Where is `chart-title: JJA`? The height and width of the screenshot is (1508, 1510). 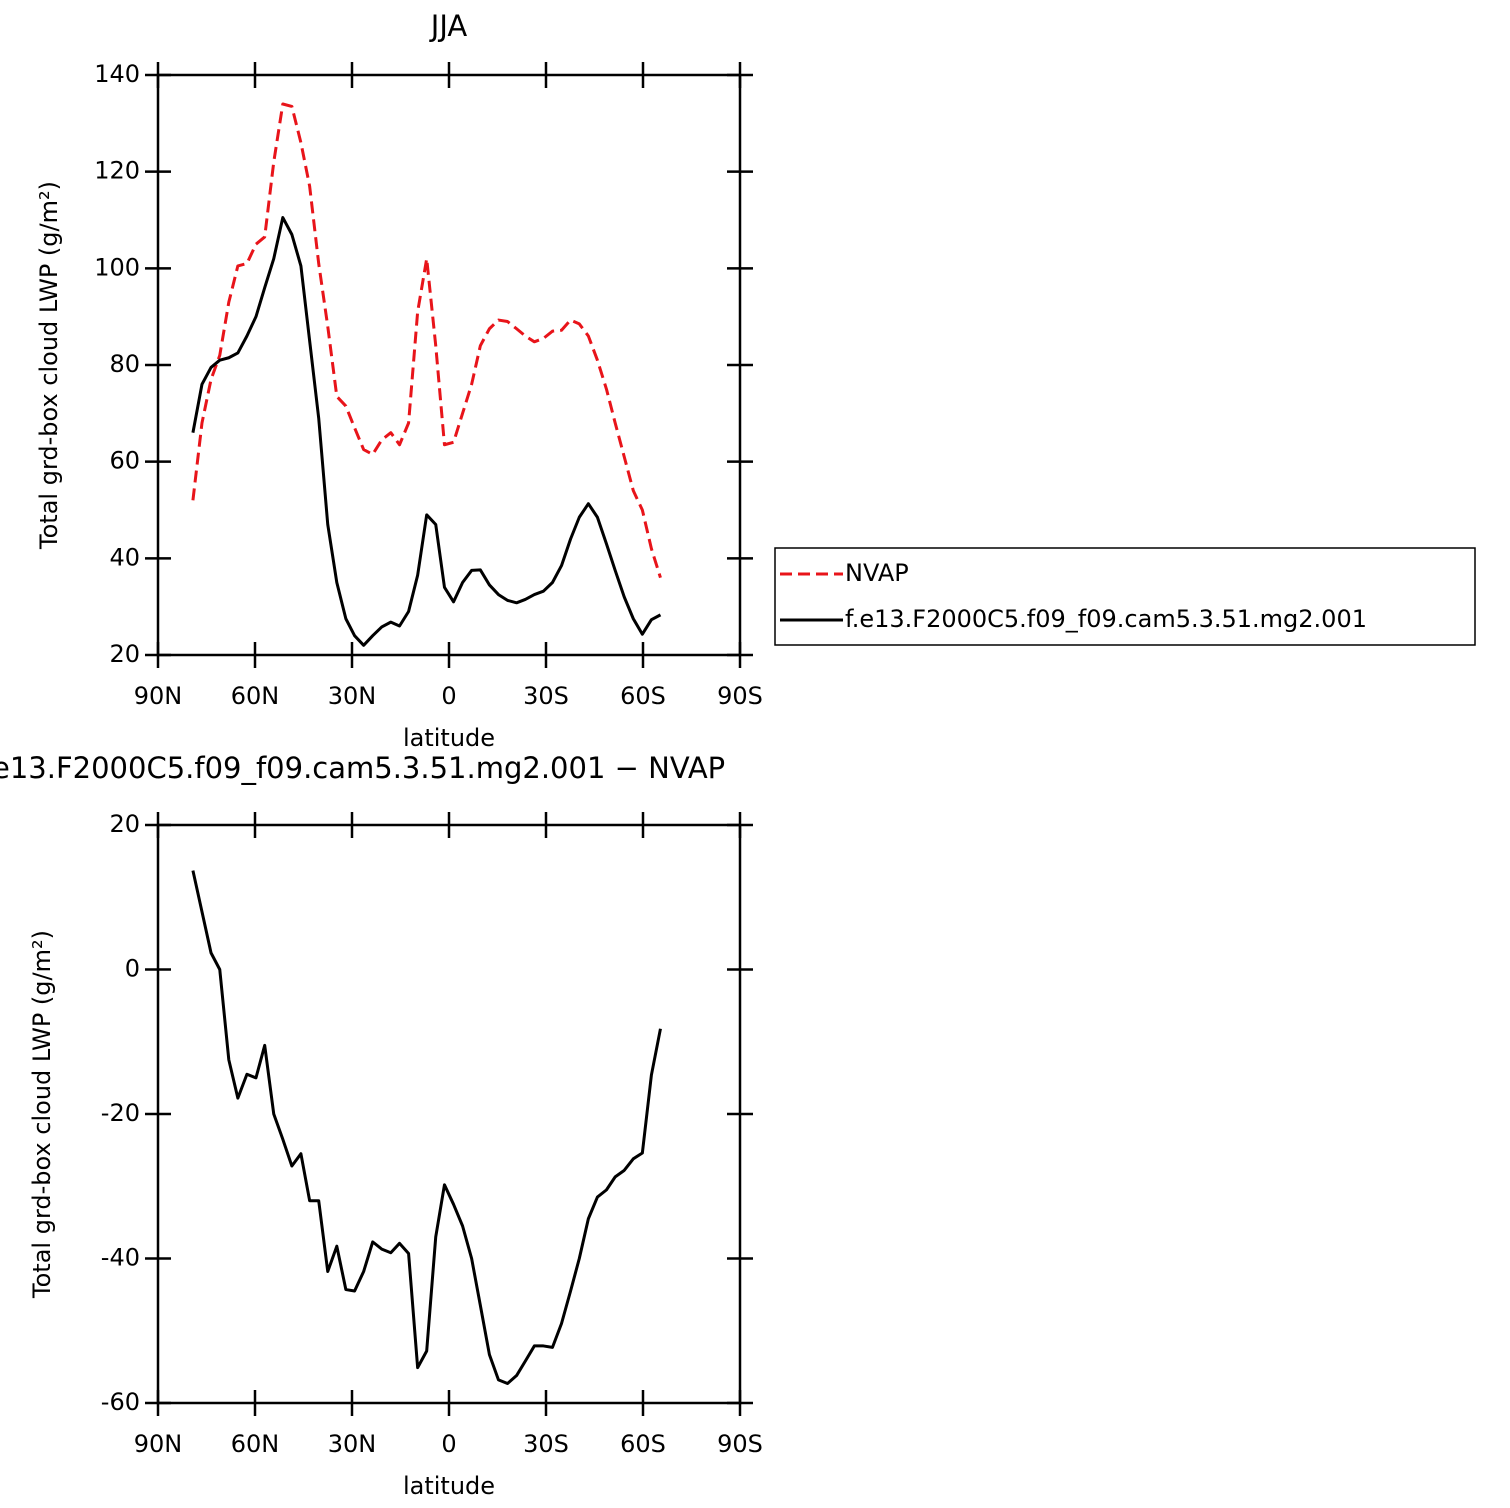
chart-title: JJA is located at coordinates (448, 26).